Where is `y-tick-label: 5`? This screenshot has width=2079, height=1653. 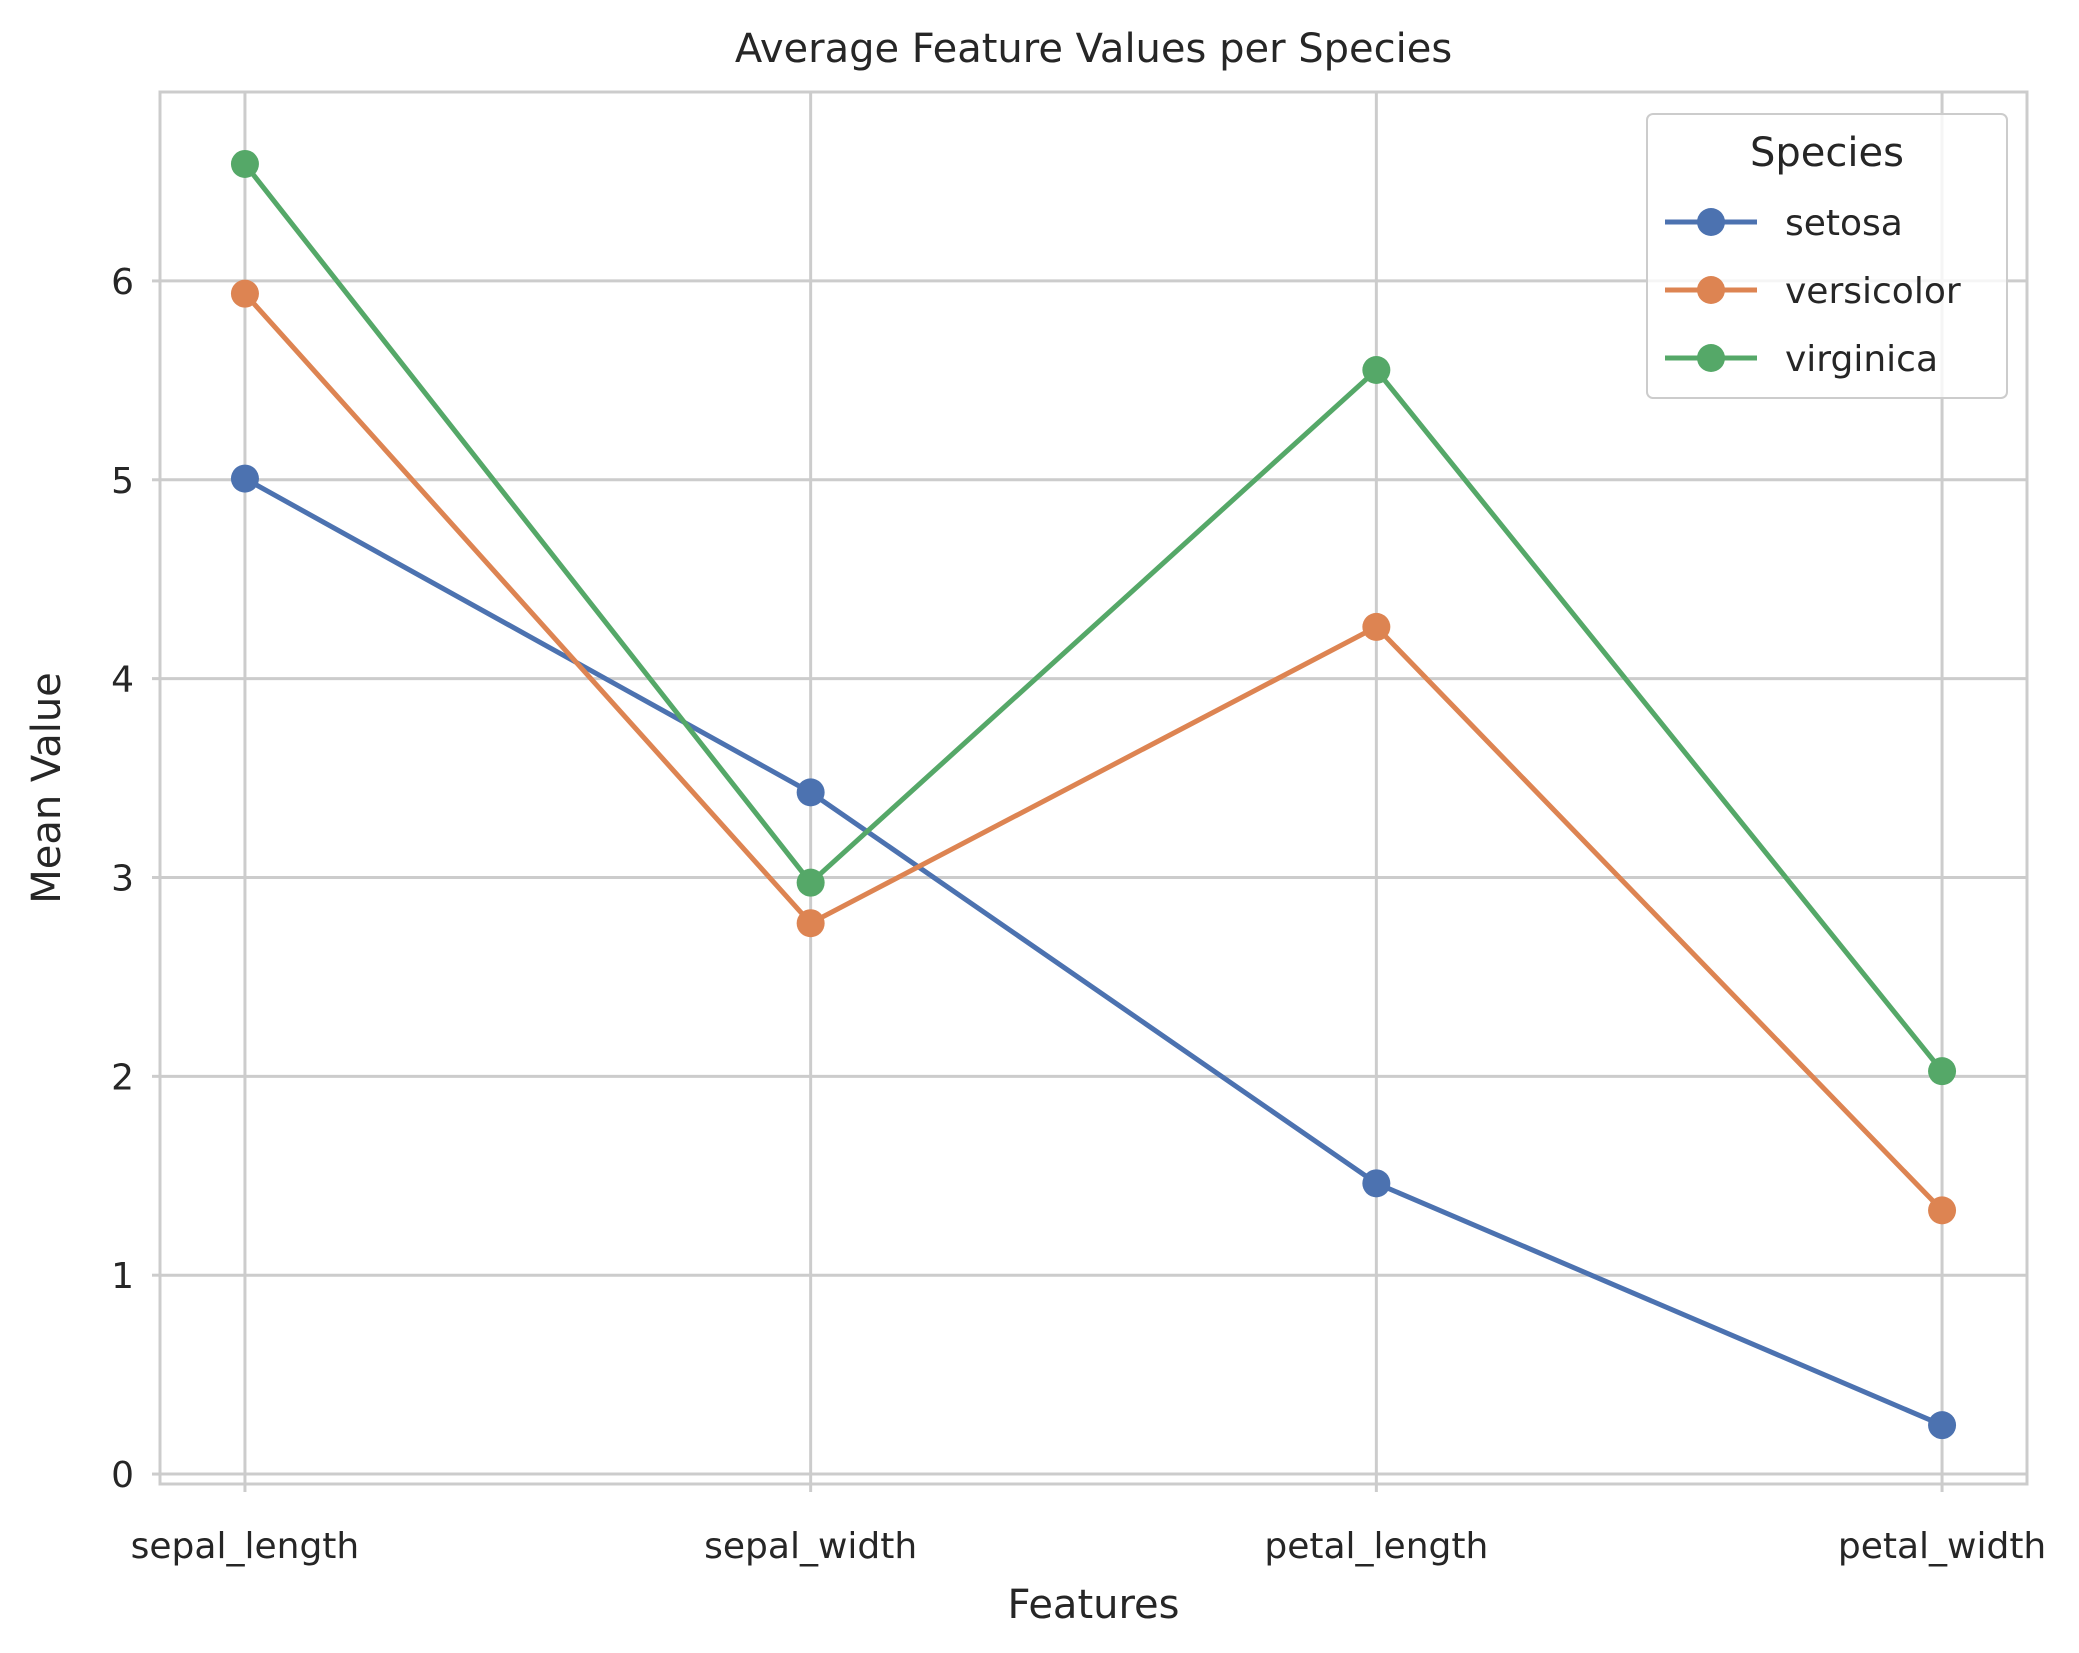 y-tick-label: 5 is located at coordinates (122, 481).